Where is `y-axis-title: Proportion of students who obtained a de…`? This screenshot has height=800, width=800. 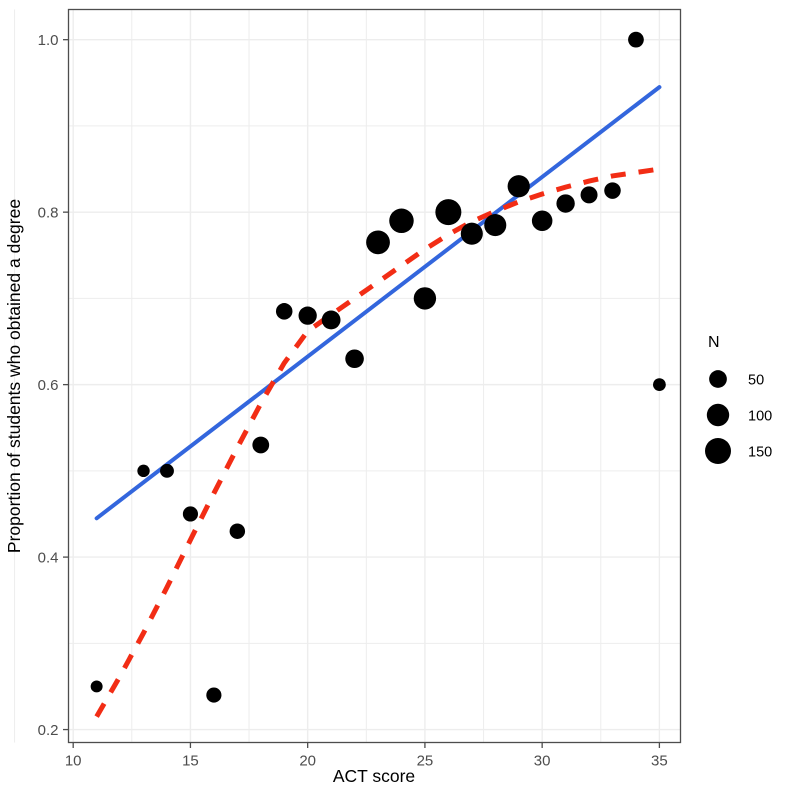
y-axis-title: Proportion of students who obtained a de… is located at coordinates (14, 376).